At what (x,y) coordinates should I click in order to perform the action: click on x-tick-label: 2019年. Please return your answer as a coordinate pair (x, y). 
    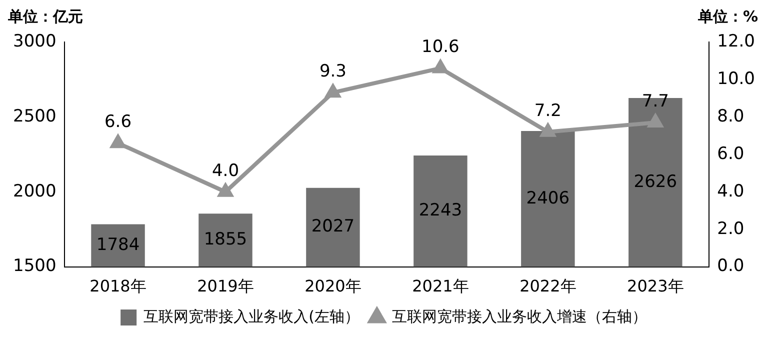
    Looking at the image, I should click on (225, 286).